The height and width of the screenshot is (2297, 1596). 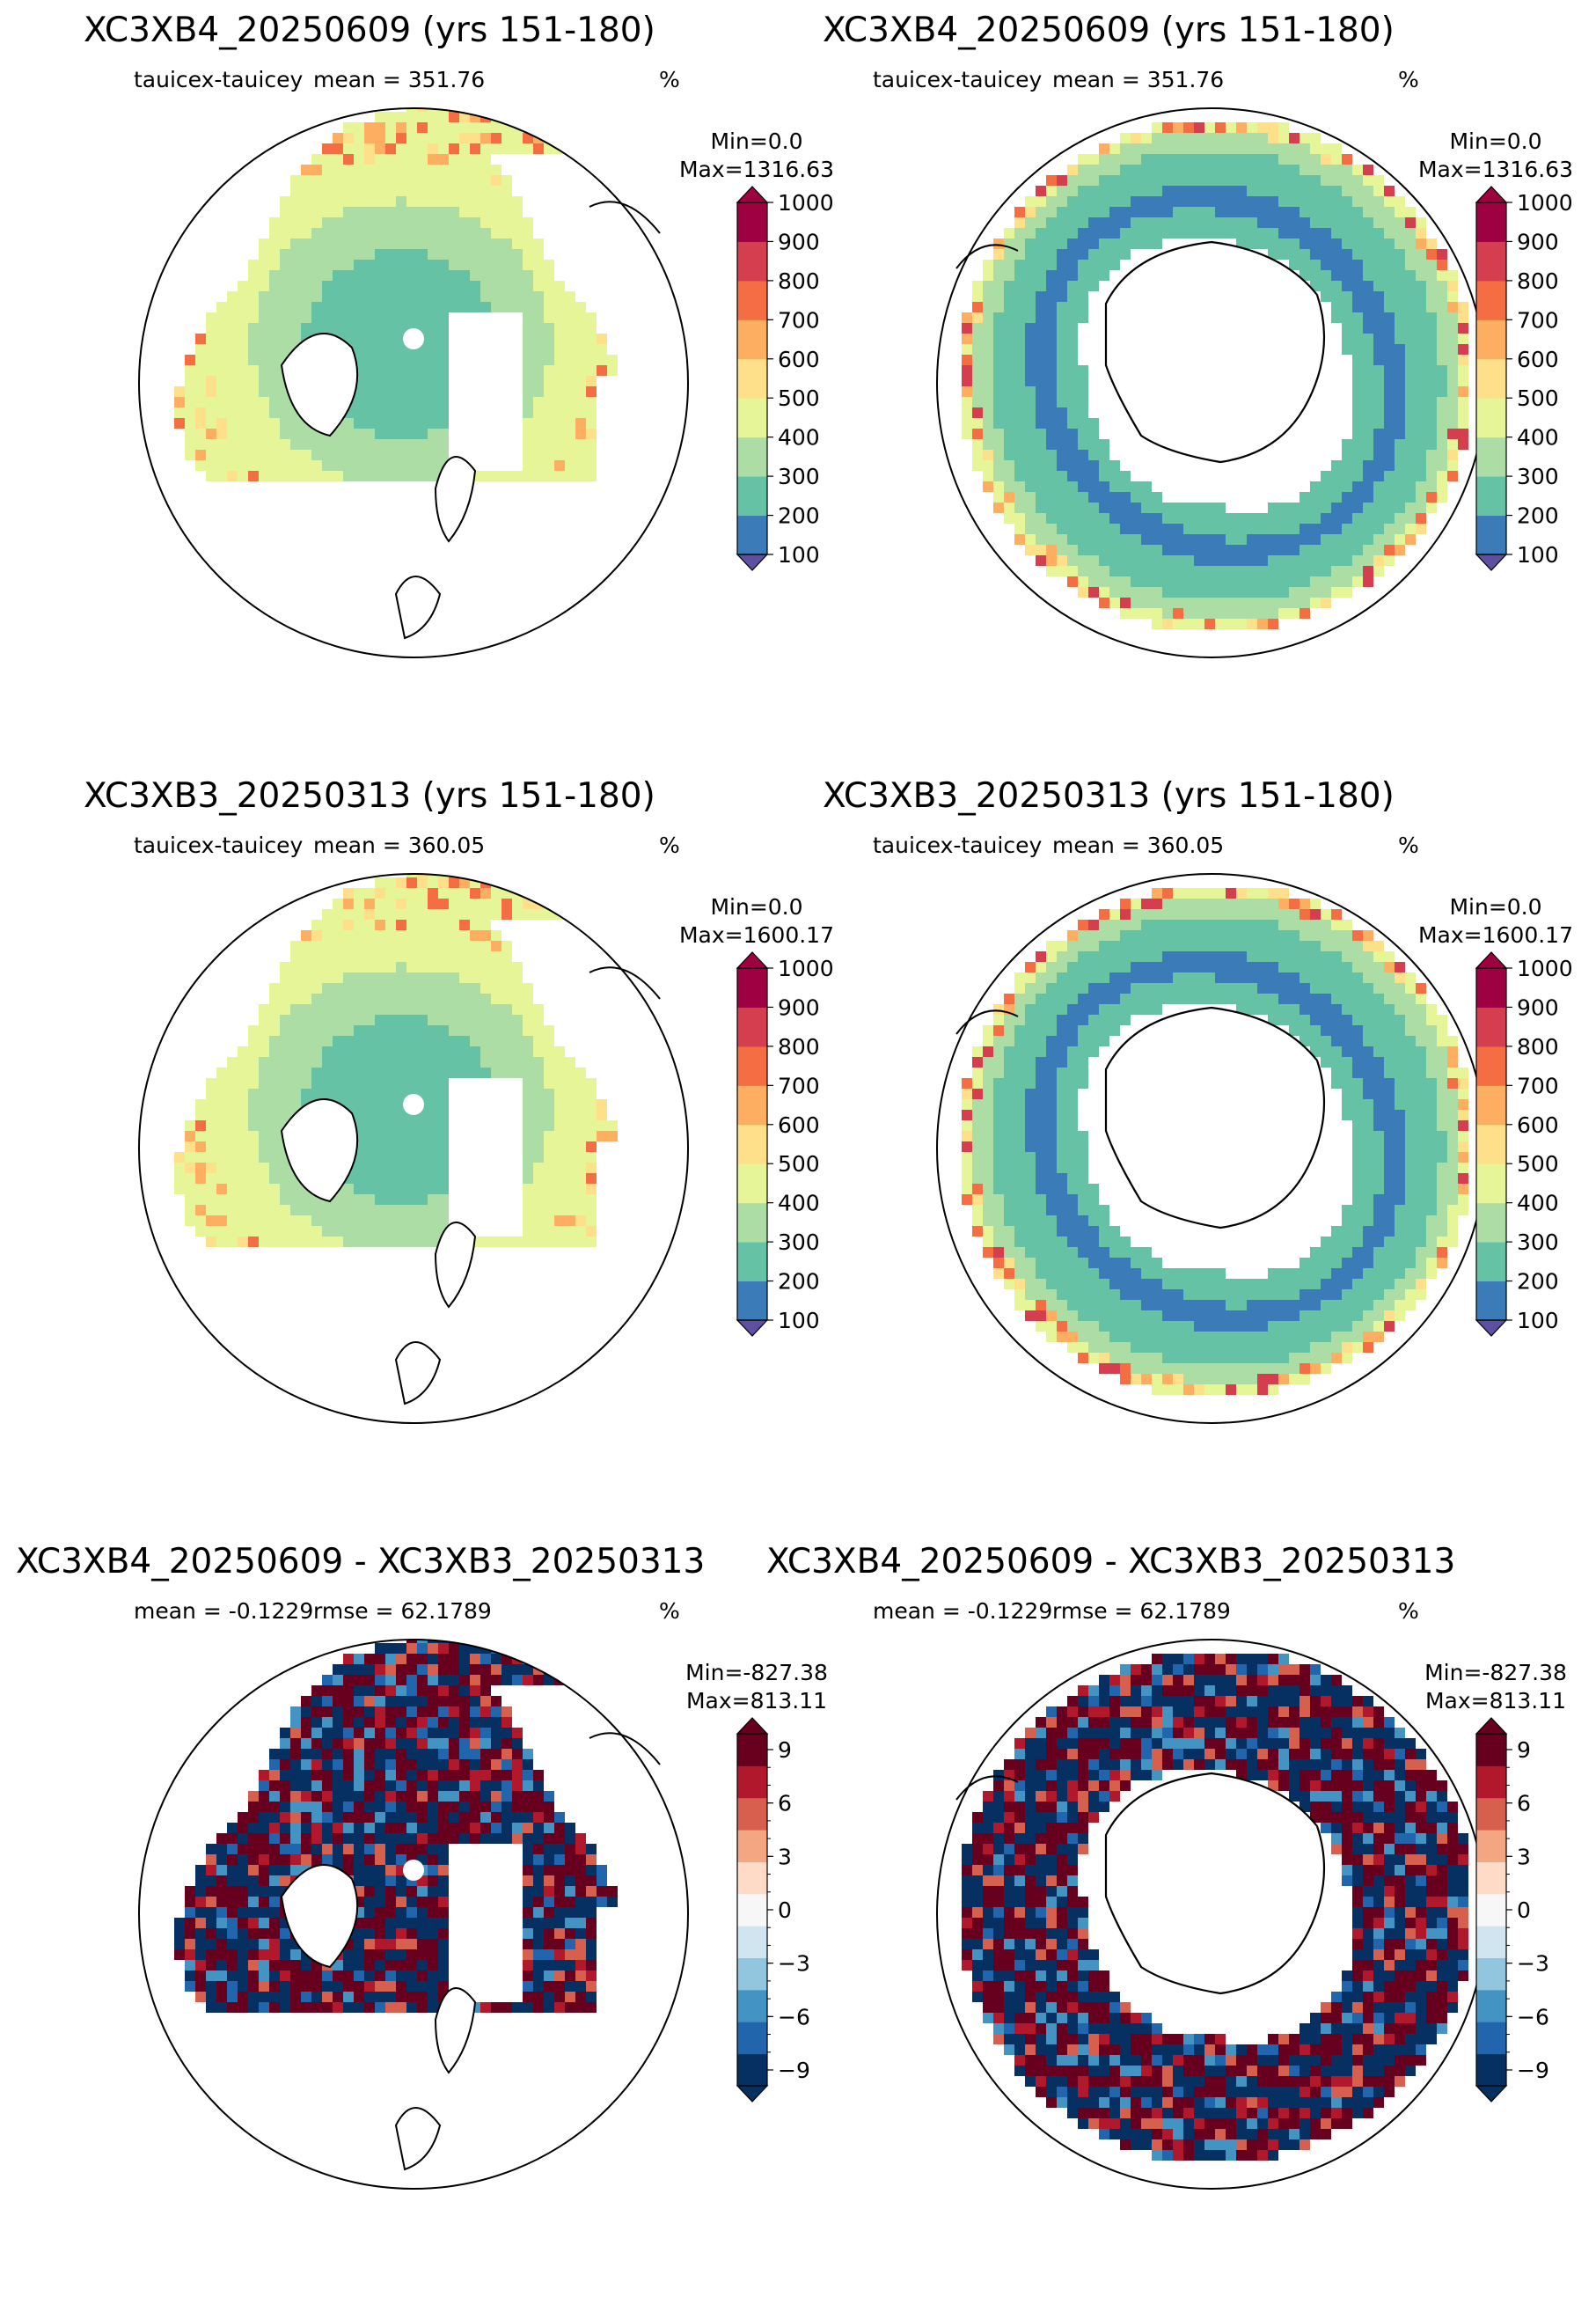 I want to click on south-polar-map, so click(x=1211, y=1153).